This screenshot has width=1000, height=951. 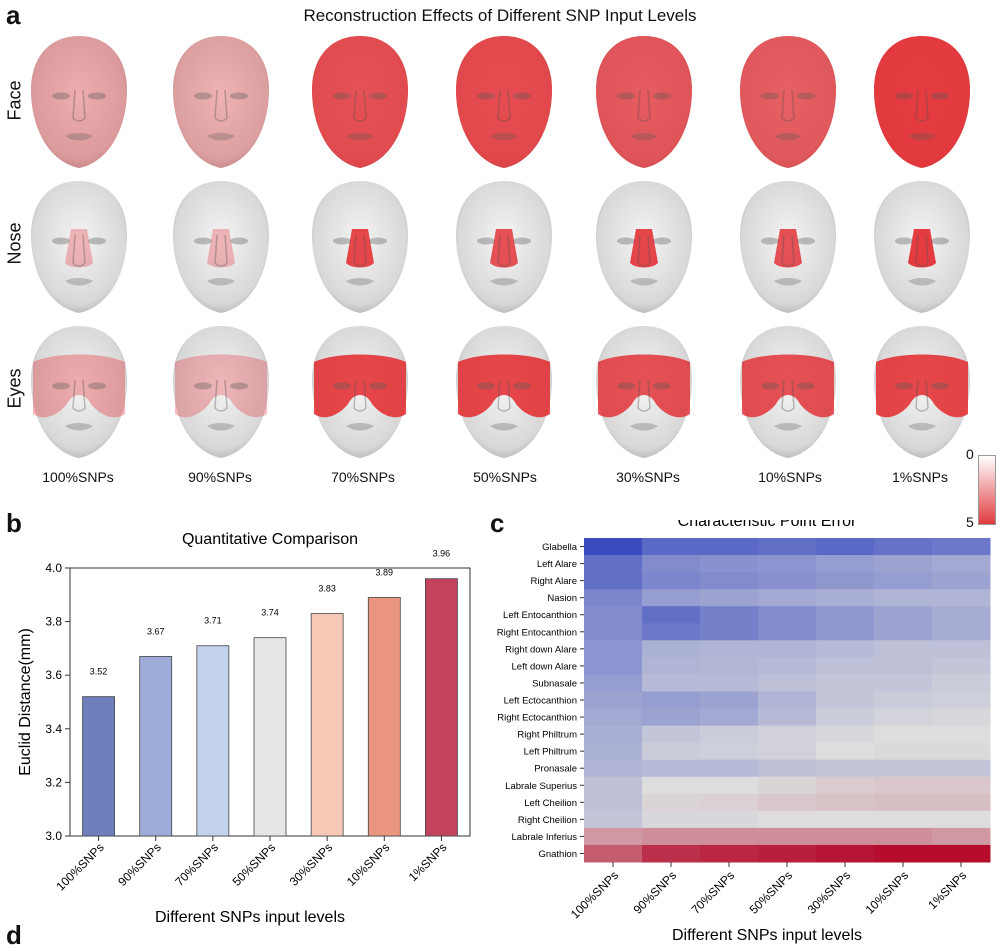 I want to click on colorbar, so click(x=987, y=490).